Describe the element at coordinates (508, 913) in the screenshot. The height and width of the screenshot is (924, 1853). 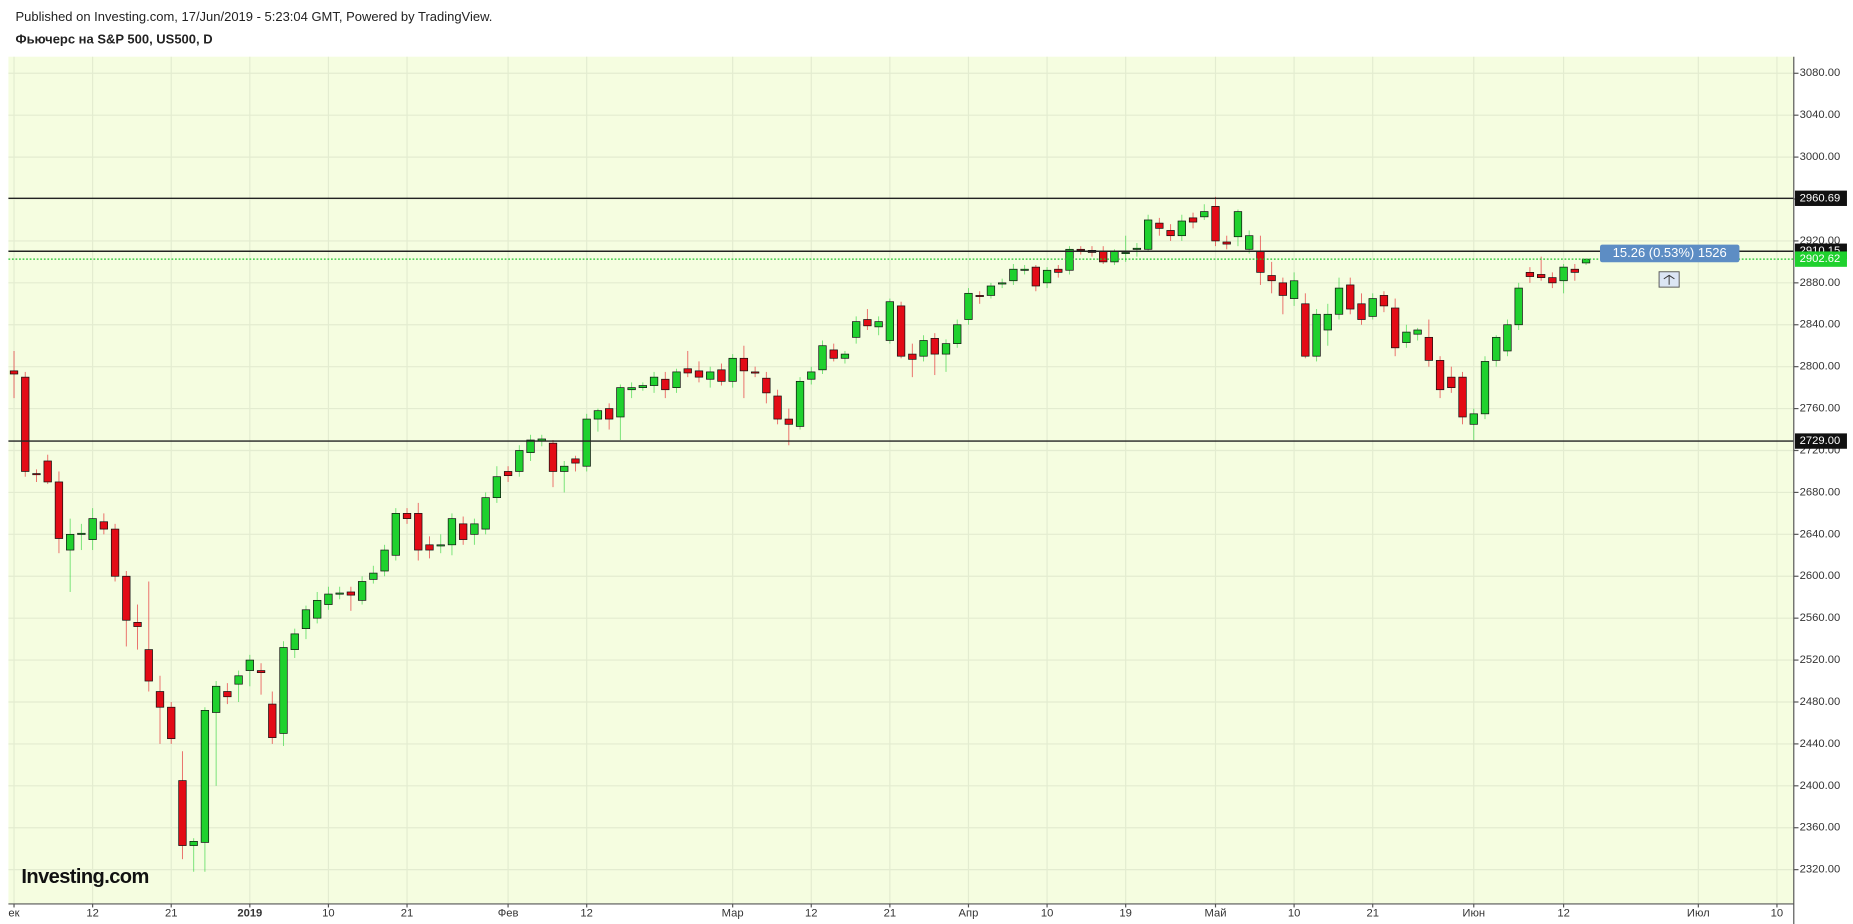
I see `x-tick-label: Фев` at that location.